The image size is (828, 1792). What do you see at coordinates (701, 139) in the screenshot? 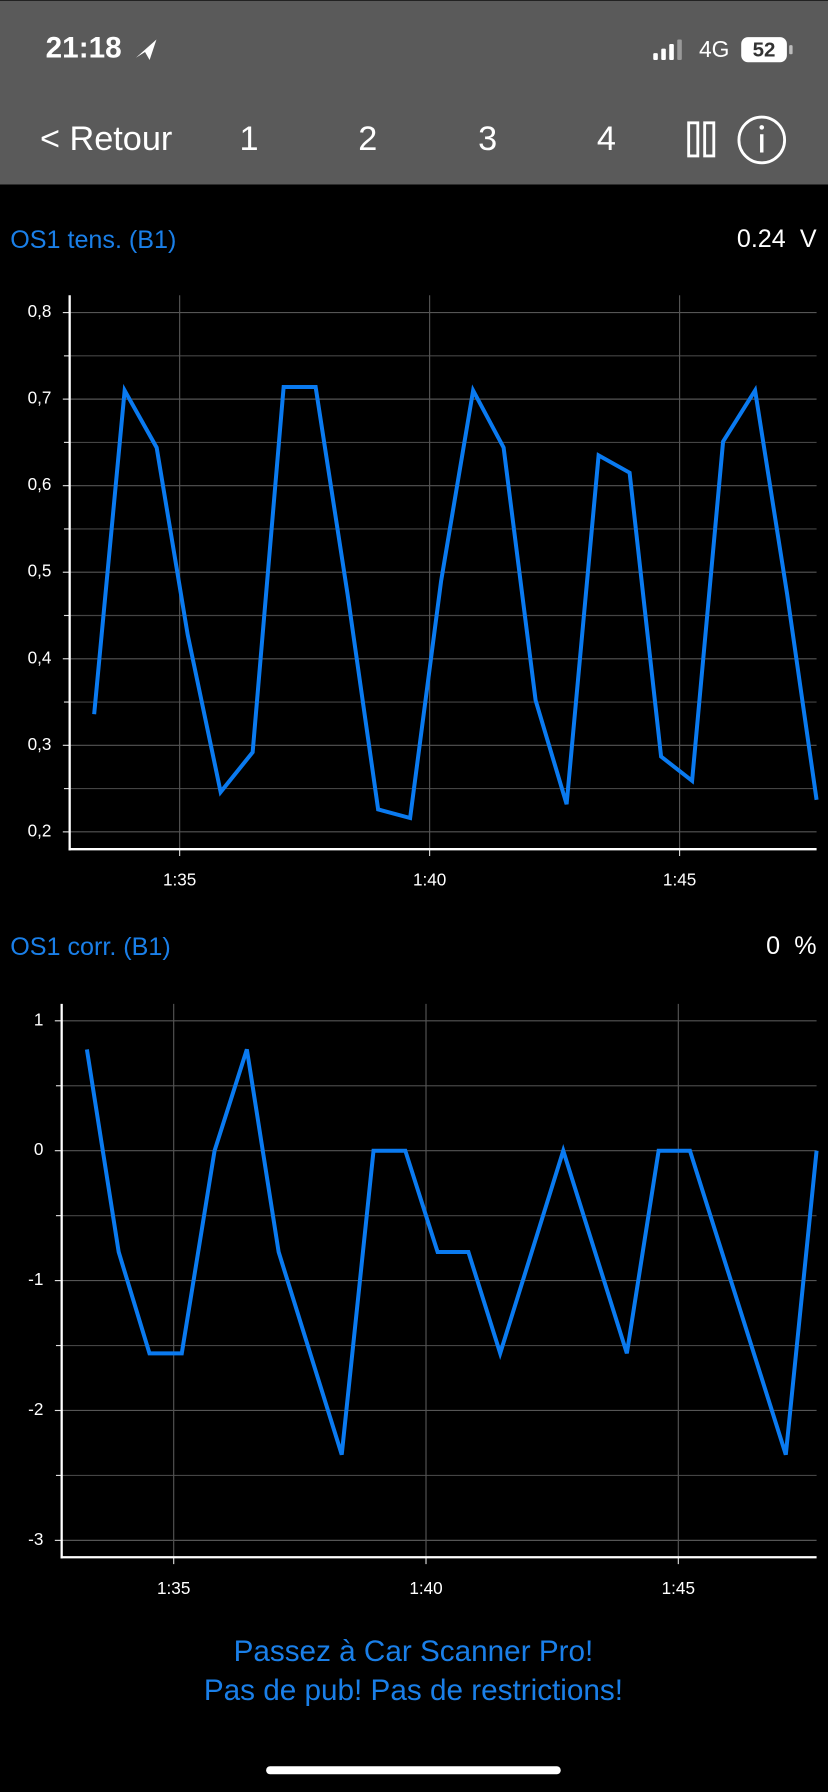
I see `pause-button` at bounding box center [701, 139].